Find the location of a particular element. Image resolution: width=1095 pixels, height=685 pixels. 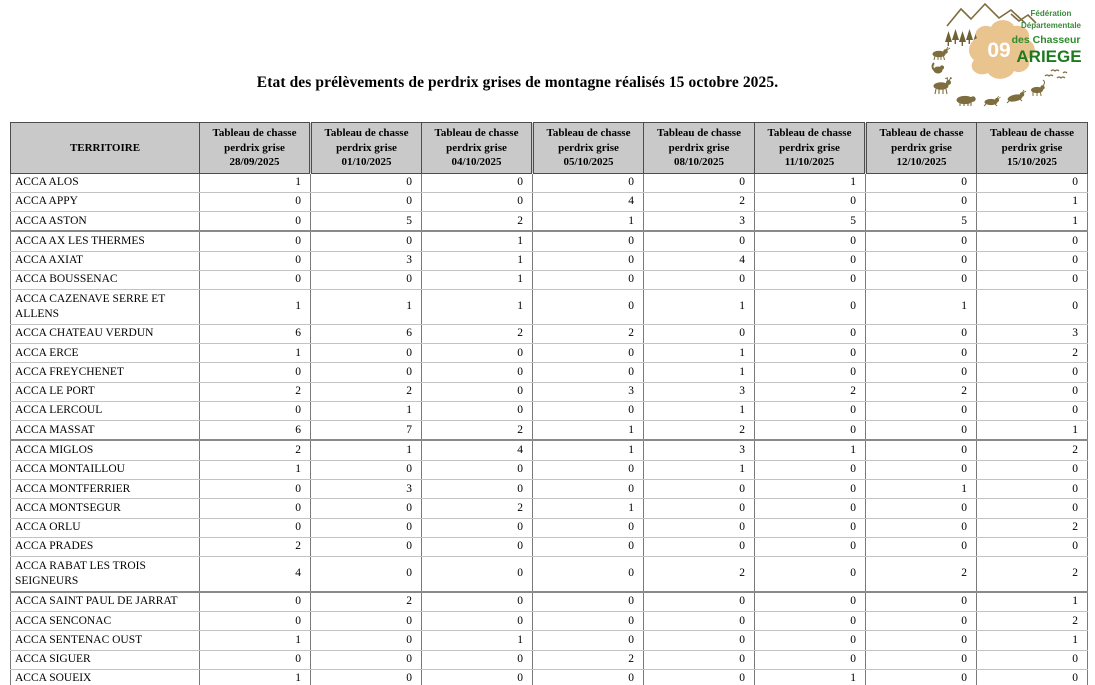

table-row: ACCA ALOS 1 0 0 0 0 1 0 0 is located at coordinates (549, 182).